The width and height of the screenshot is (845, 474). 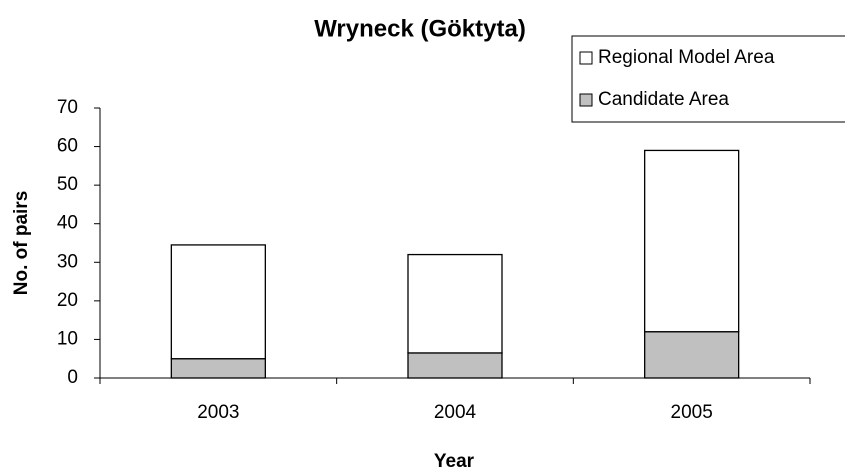 I want to click on y-tick-label: 60, so click(x=67, y=146).